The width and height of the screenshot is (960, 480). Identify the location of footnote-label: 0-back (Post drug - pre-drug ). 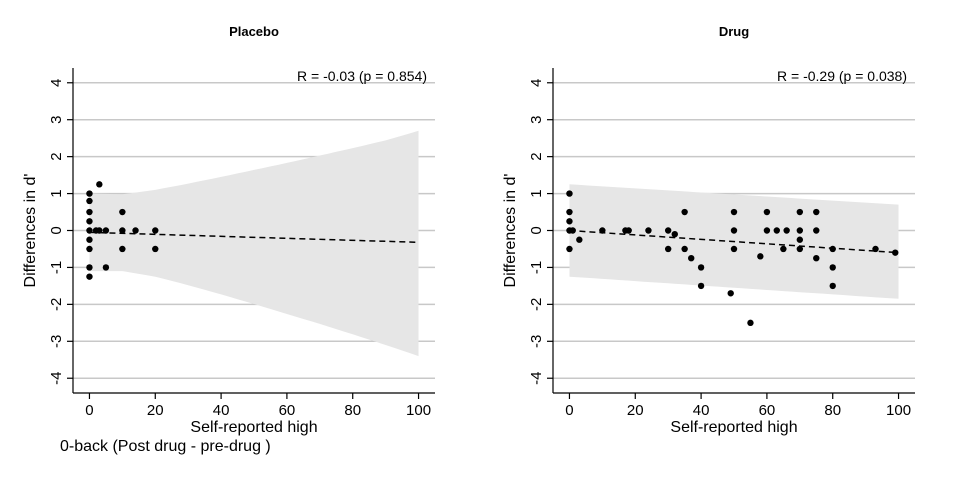
(165, 446).